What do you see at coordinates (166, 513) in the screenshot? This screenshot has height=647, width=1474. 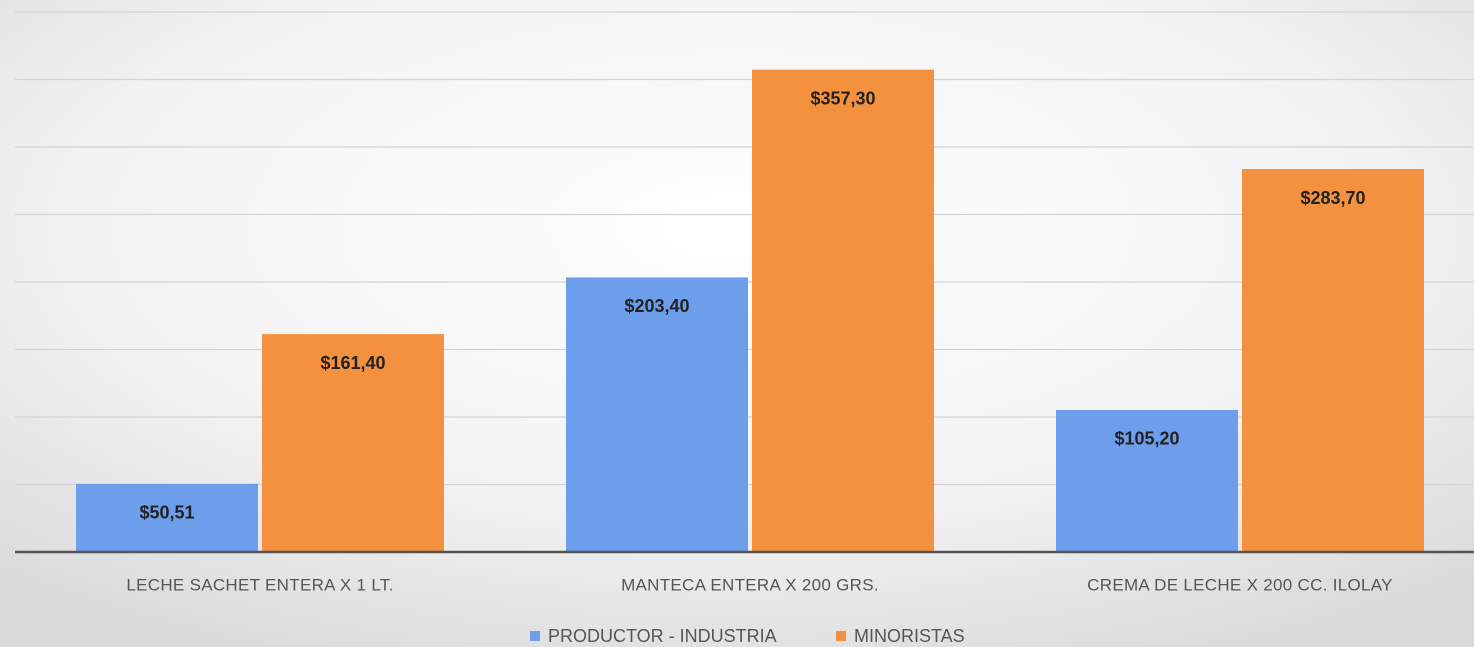 I see `data-label: $50,51` at bounding box center [166, 513].